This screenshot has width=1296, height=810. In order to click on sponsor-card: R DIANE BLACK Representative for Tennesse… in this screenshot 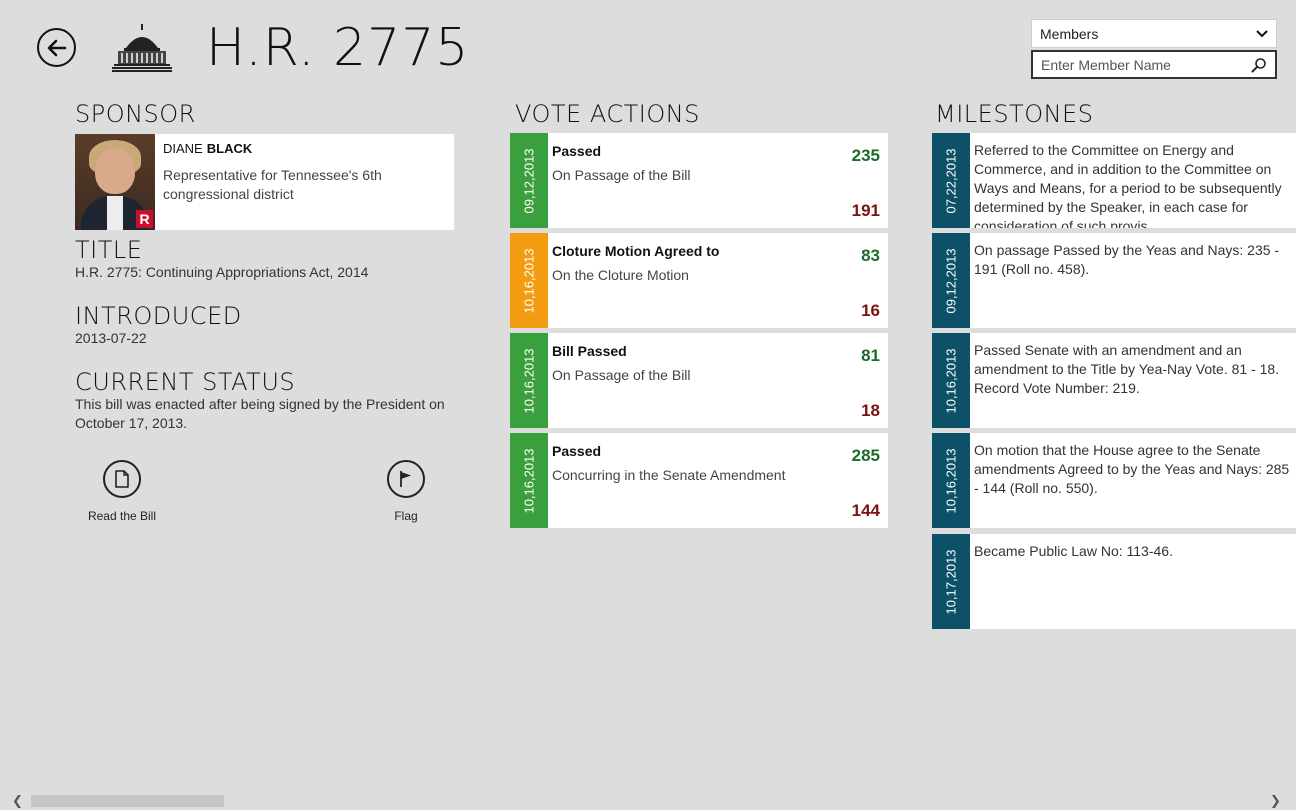, I will do `click(264, 182)`.